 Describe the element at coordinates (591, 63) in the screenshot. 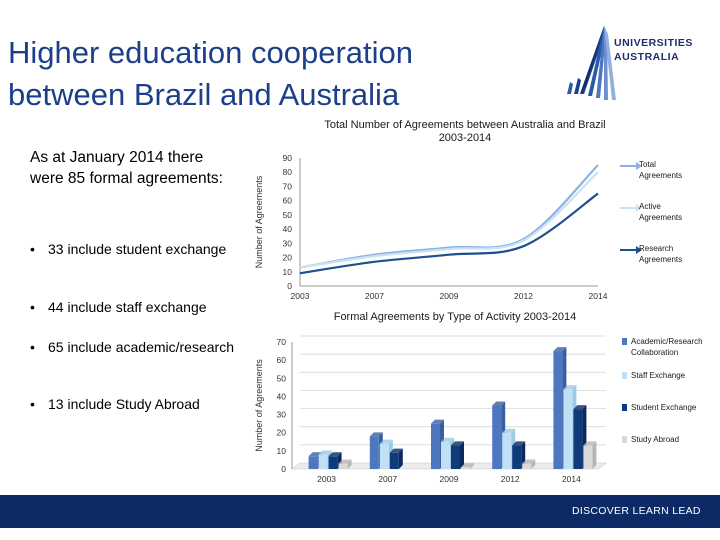

I see `universities-australia-logo-icon` at that location.